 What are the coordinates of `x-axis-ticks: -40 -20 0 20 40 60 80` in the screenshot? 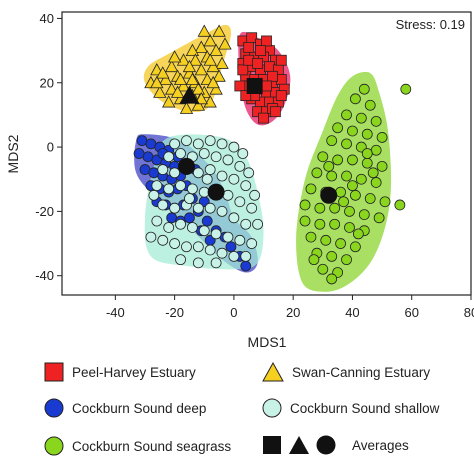 It's located at (290, 307).